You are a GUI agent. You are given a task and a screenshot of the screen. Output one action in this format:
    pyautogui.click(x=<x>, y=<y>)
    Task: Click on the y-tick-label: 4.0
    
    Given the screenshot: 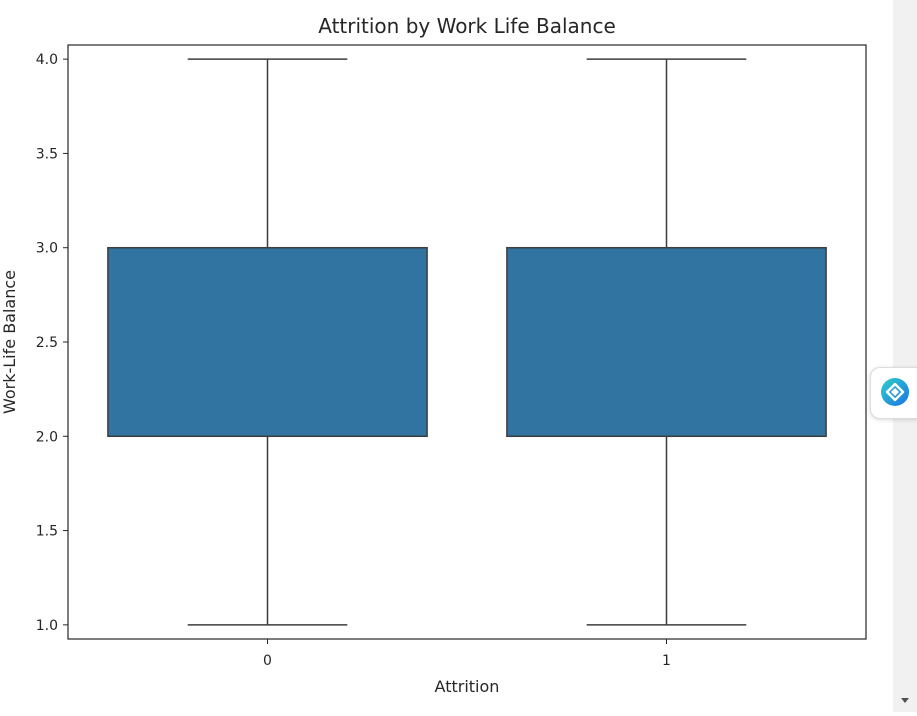 What is the action you would take?
    pyautogui.click(x=47, y=60)
    